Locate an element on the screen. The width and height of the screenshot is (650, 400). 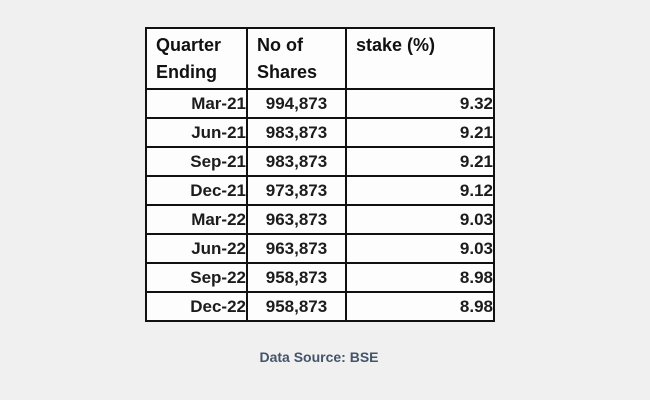
quarter-cell: Sep-22 is located at coordinates (196, 277).